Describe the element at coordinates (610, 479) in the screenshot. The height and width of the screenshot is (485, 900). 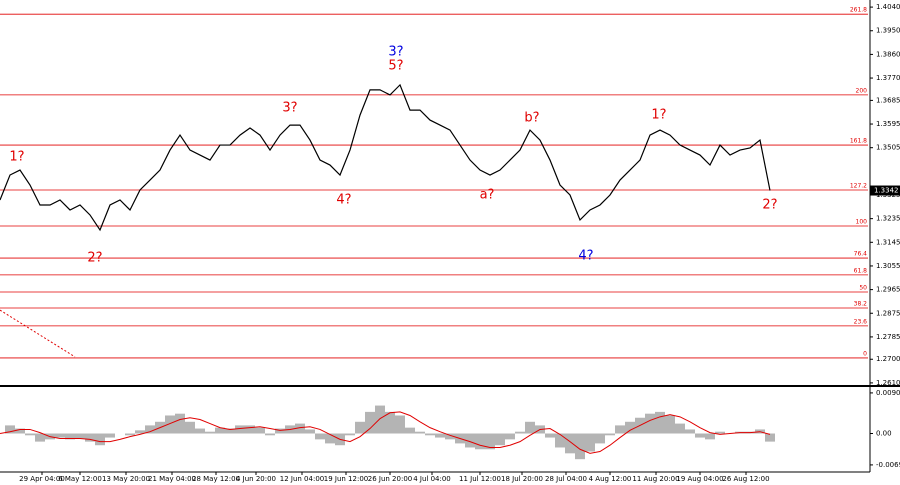
I see `x-tick-label: 4 Aug 12:00` at that location.